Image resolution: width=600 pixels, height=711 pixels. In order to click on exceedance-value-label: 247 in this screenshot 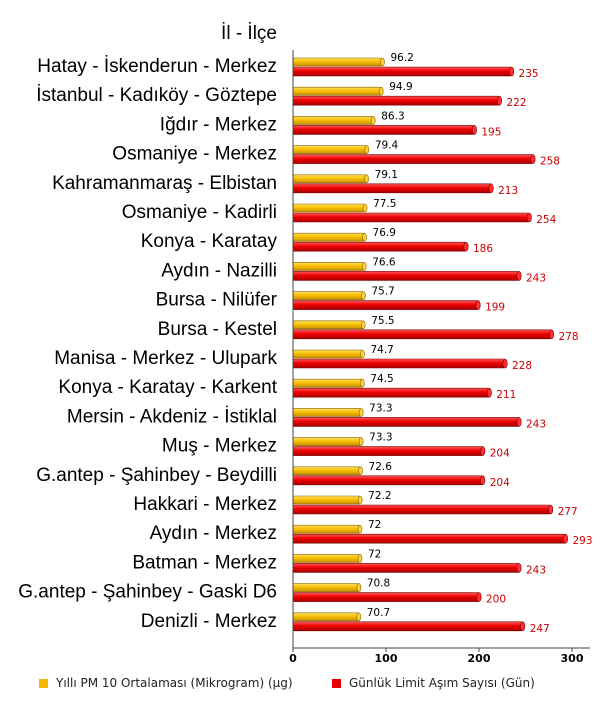, I will do `click(540, 629)`.